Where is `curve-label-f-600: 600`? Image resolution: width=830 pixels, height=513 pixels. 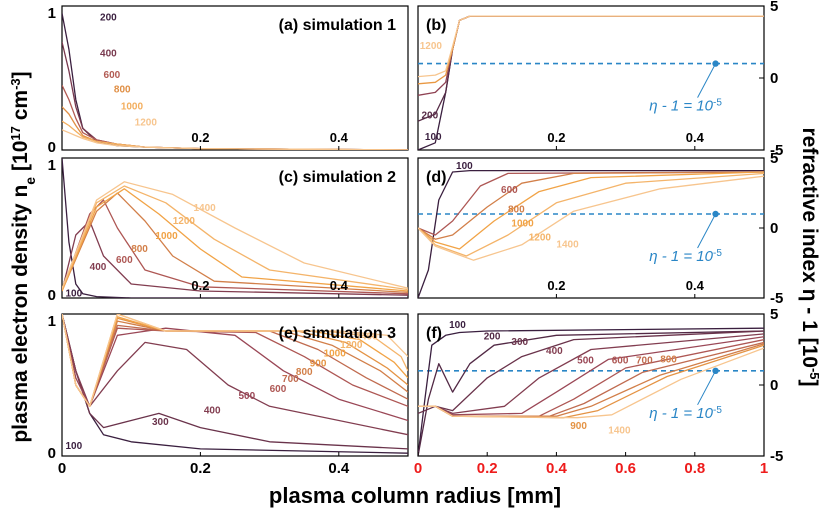 curve-label-f-600: 600 is located at coordinates (620, 361).